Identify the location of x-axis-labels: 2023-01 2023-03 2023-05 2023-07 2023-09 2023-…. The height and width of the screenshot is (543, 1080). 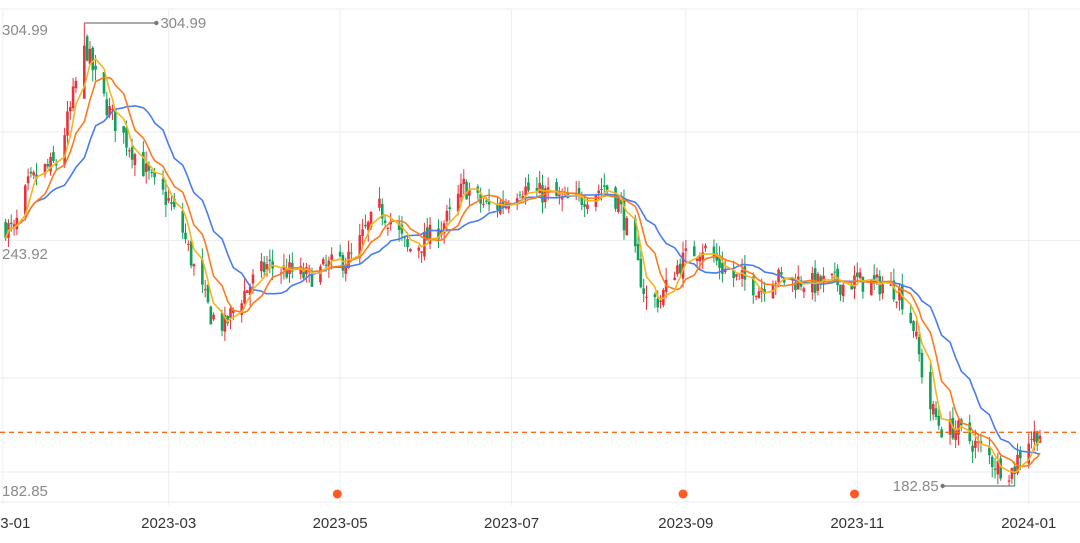
(528, 523).